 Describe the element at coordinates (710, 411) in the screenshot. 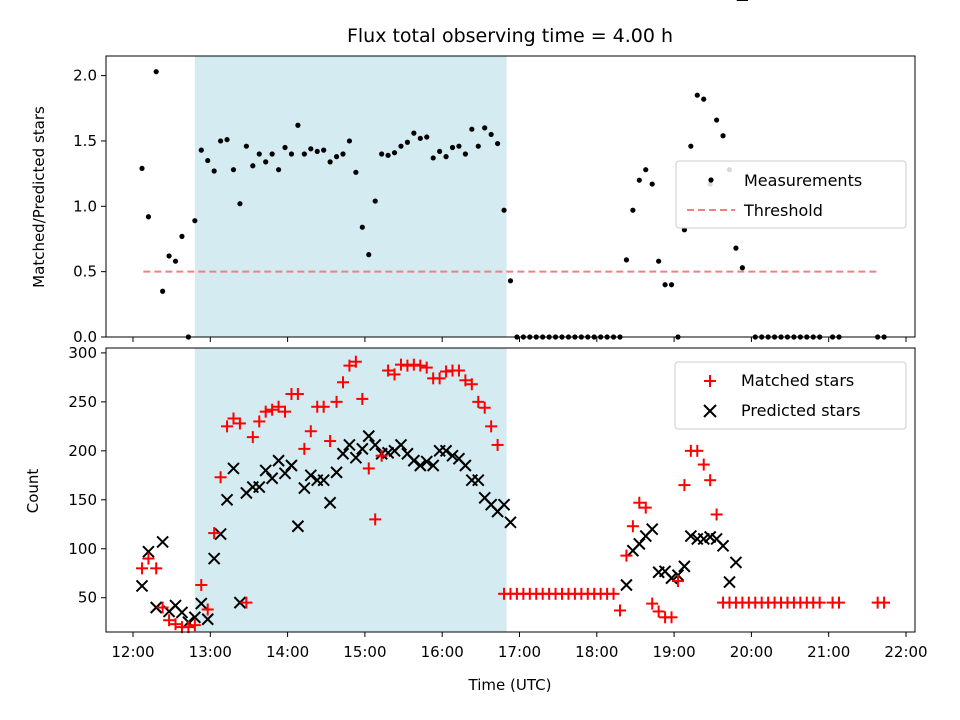

I see `legend-predicted-marker` at that location.